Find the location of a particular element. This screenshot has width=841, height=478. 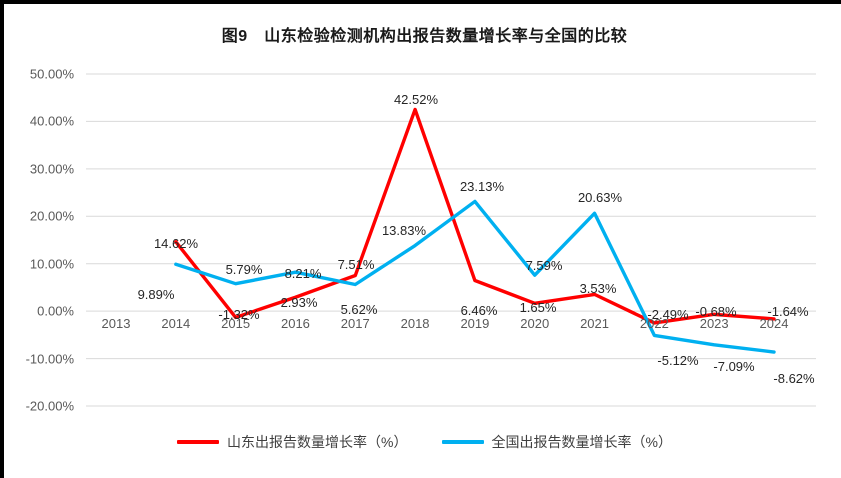

data-label-shandong: 1.65% is located at coordinates (538, 307).